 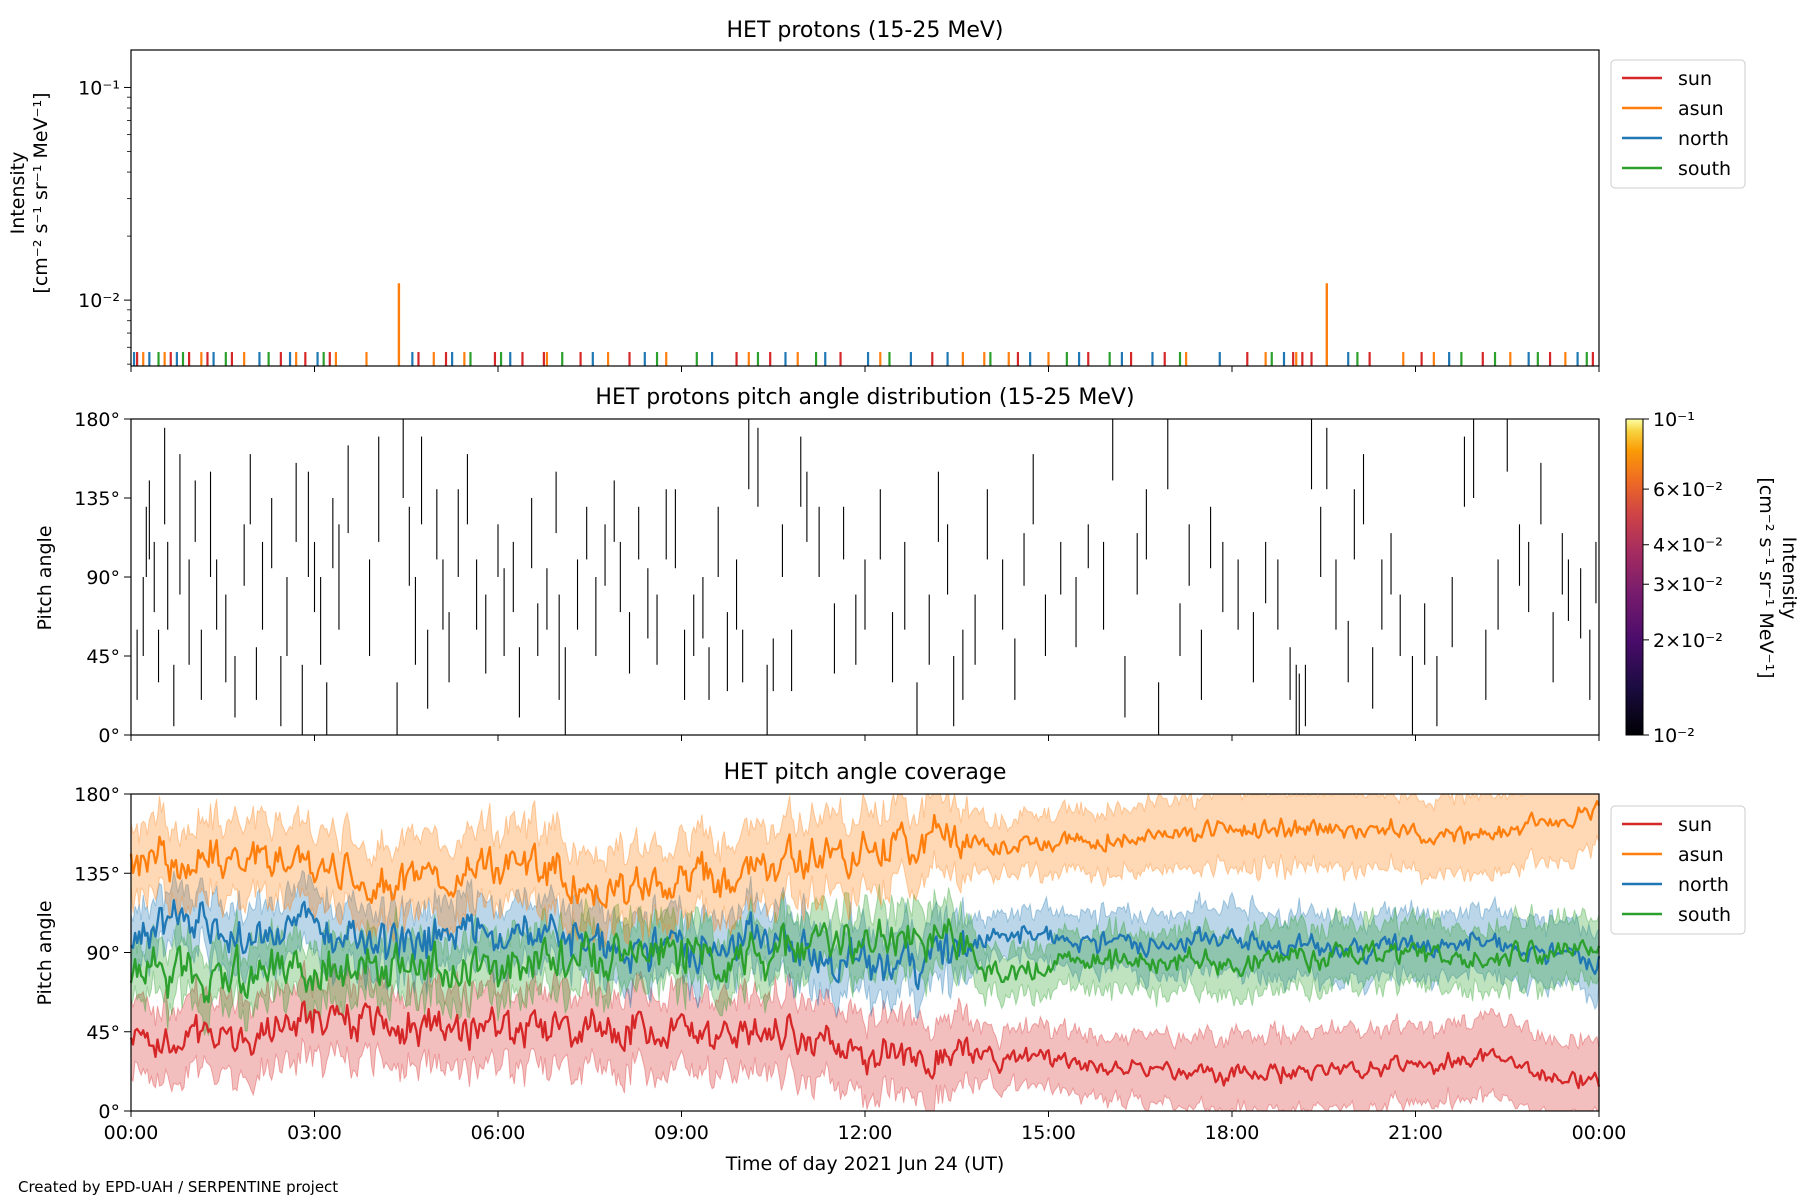 What do you see at coordinates (109, 736) in the screenshot?
I see `pad-y-tick-label: 0°` at bounding box center [109, 736].